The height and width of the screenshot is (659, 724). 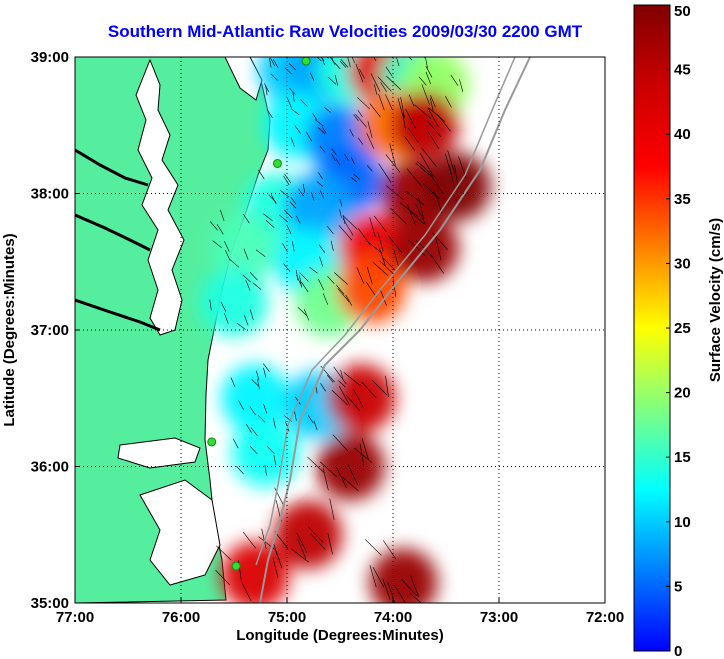 What do you see at coordinates (50, 467) in the screenshot?
I see `y-tick-label: 36:00` at bounding box center [50, 467].